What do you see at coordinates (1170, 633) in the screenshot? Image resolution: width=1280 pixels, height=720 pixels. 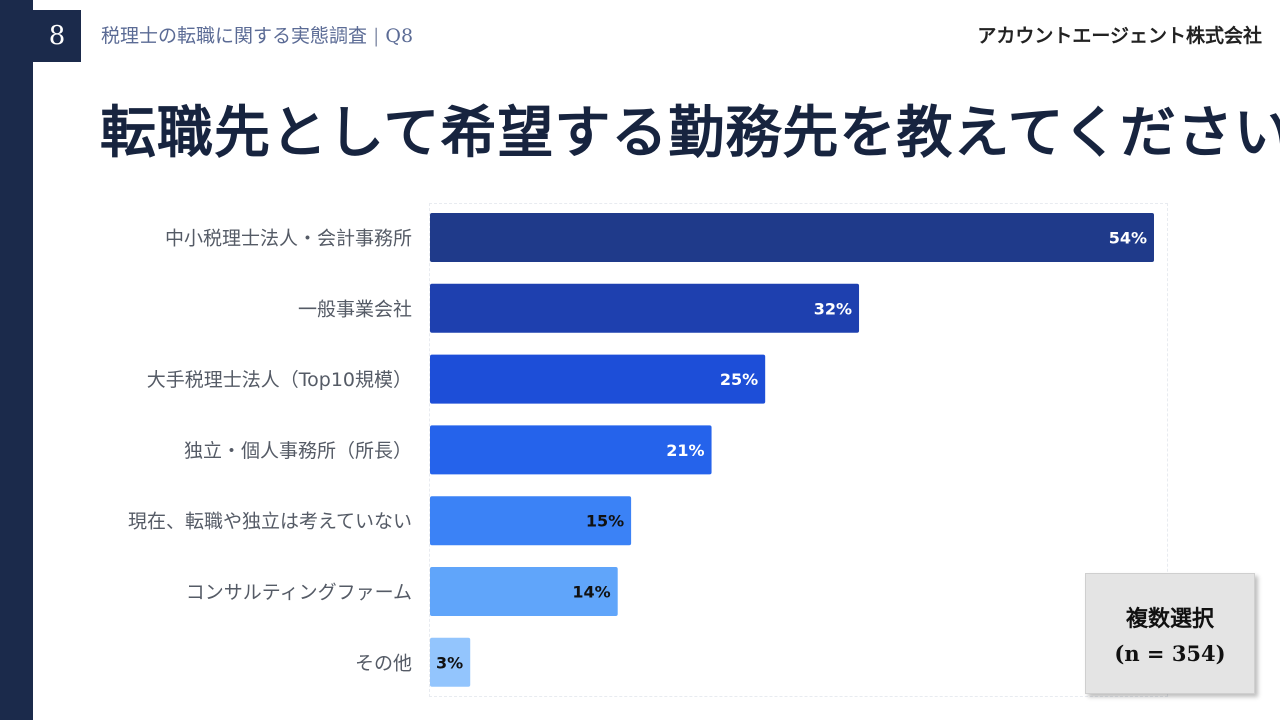 I see `note-box: 複数選択 (n = 354)` at bounding box center [1170, 633].